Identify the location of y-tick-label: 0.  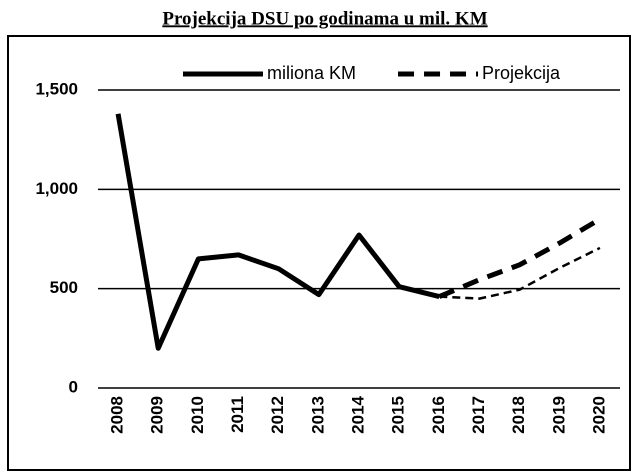
(73, 386).